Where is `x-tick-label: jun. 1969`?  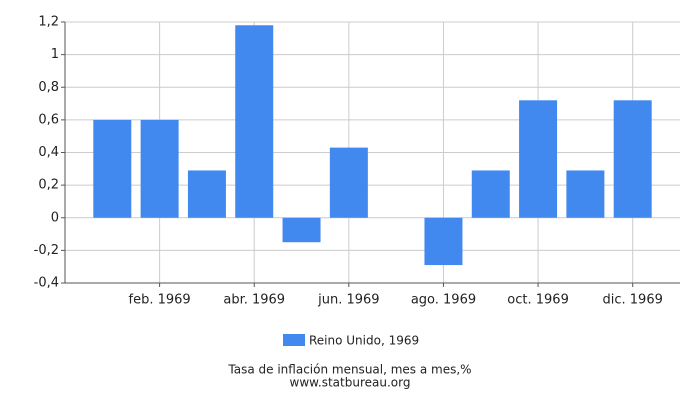 x-tick-label: jun. 1969 is located at coordinates (348, 300).